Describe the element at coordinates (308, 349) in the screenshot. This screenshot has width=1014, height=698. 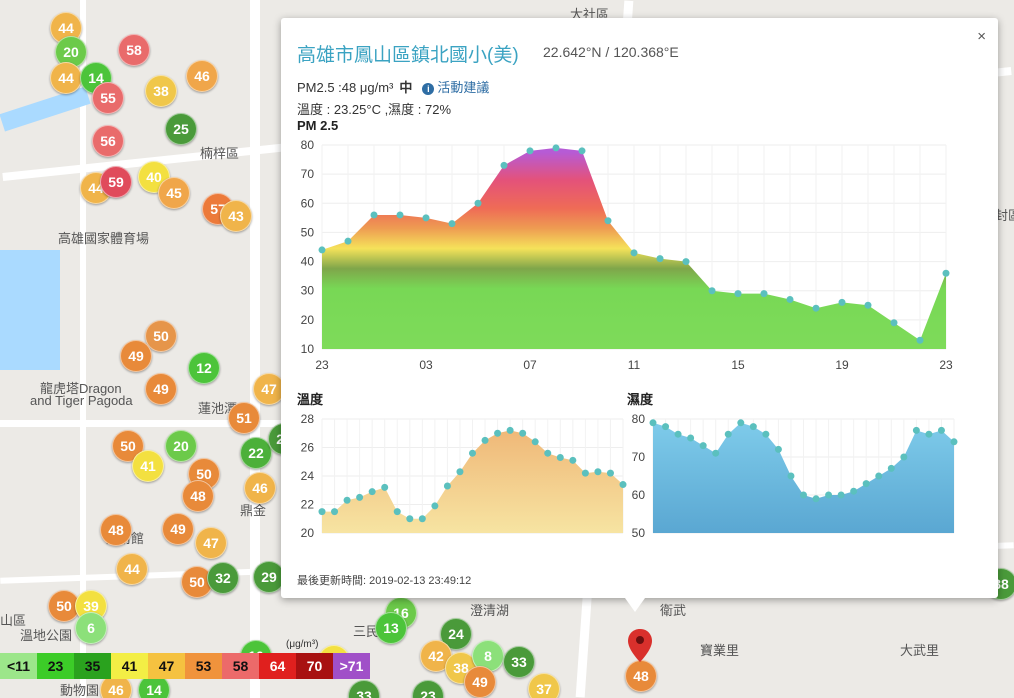
I see `y-tick-label: 10` at that location.